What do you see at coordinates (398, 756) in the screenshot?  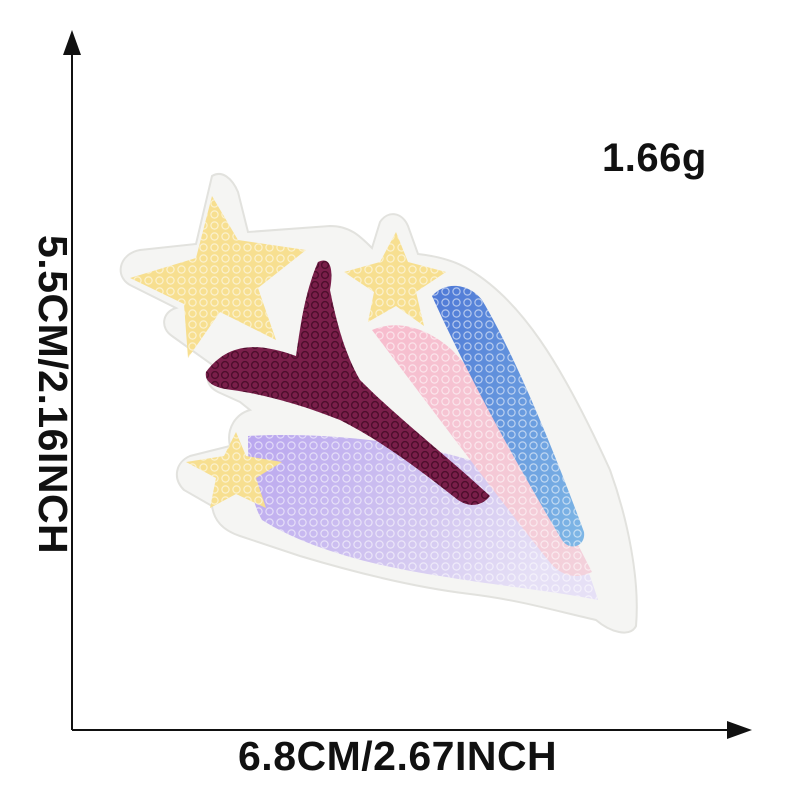 I see `width-dimension-label: 6.8CM/2.67INCH` at bounding box center [398, 756].